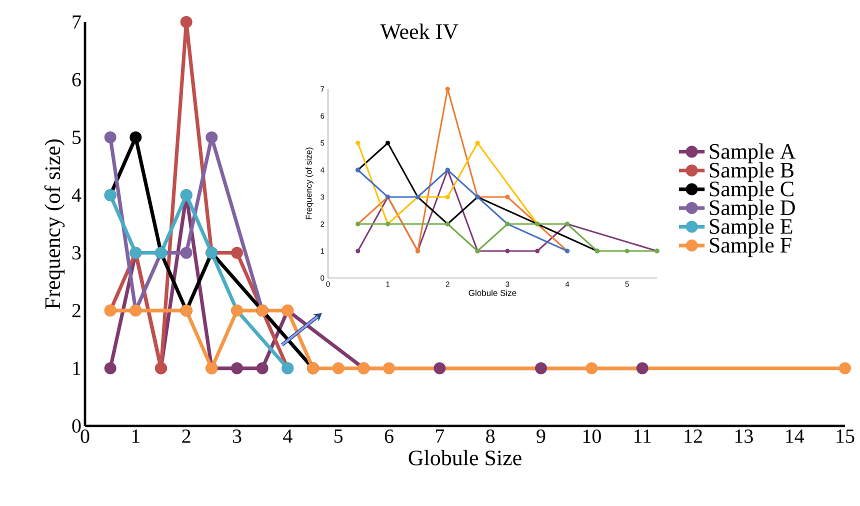 This screenshot has height=506, width=860. I want to click on y-tick-label: 7, so click(76, 22).